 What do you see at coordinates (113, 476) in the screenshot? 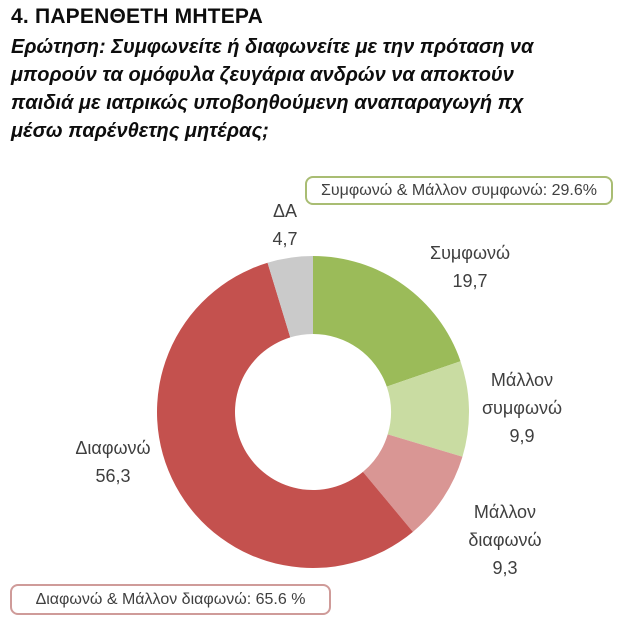
I see `slice-value: 56,3` at bounding box center [113, 476].